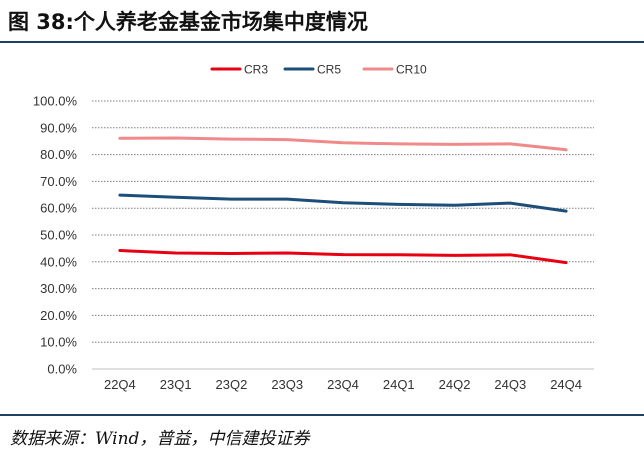  Describe the element at coordinates (58, 181) in the screenshot. I see `y-tick-label: 70.0%` at that location.